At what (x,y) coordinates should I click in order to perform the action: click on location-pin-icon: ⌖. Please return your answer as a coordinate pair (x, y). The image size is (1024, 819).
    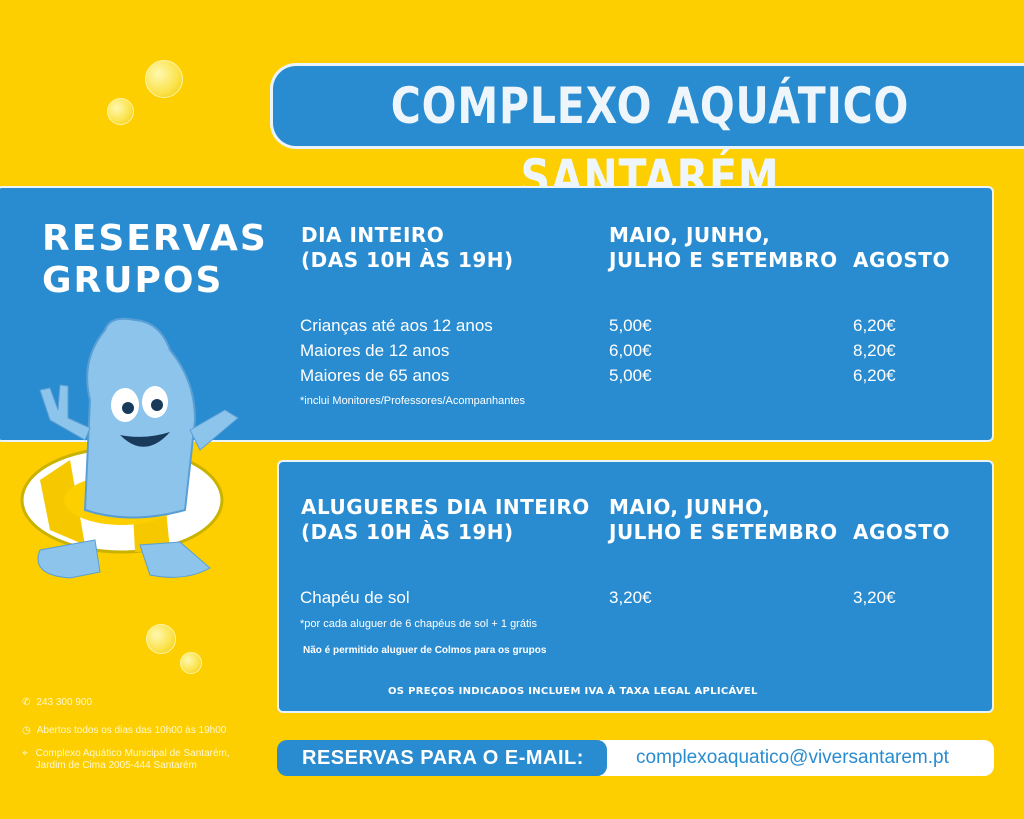
    Looking at the image, I should click on (25, 753).